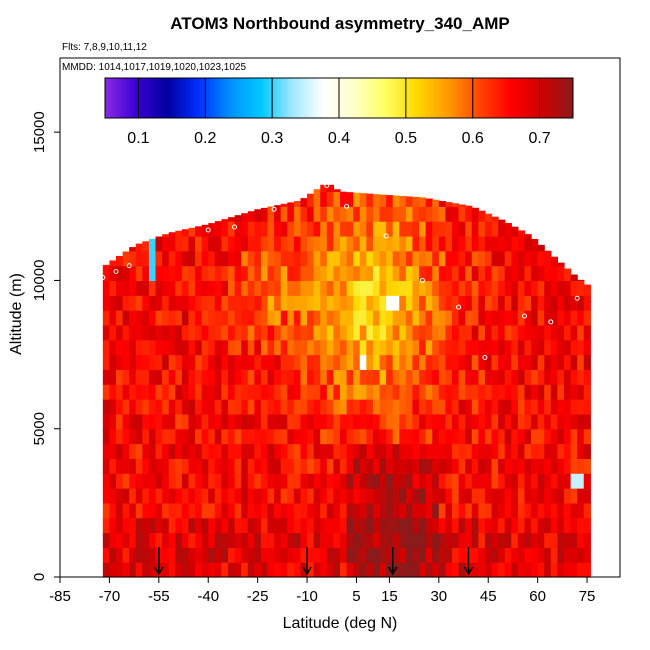 The width and height of the screenshot is (650, 650). What do you see at coordinates (138, 138) in the screenshot?
I see `colorbar-tick-label: 0.1` at bounding box center [138, 138].